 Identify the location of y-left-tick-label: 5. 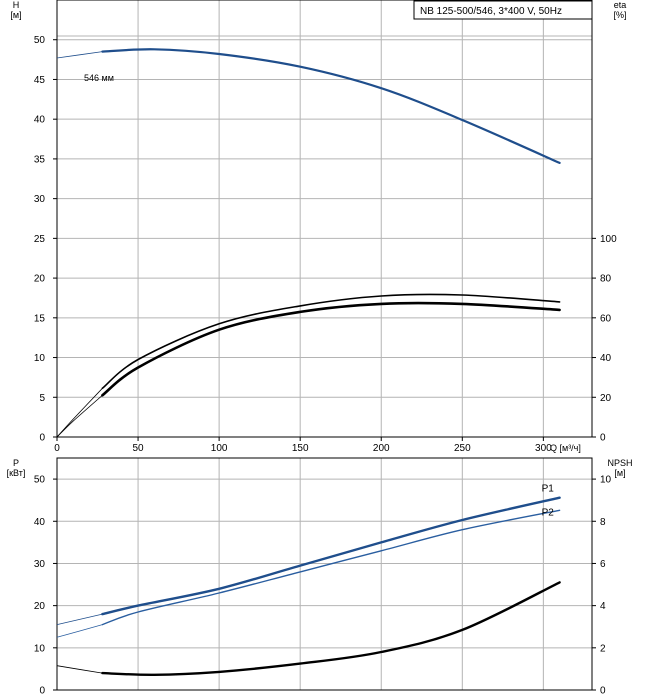
(42, 398).